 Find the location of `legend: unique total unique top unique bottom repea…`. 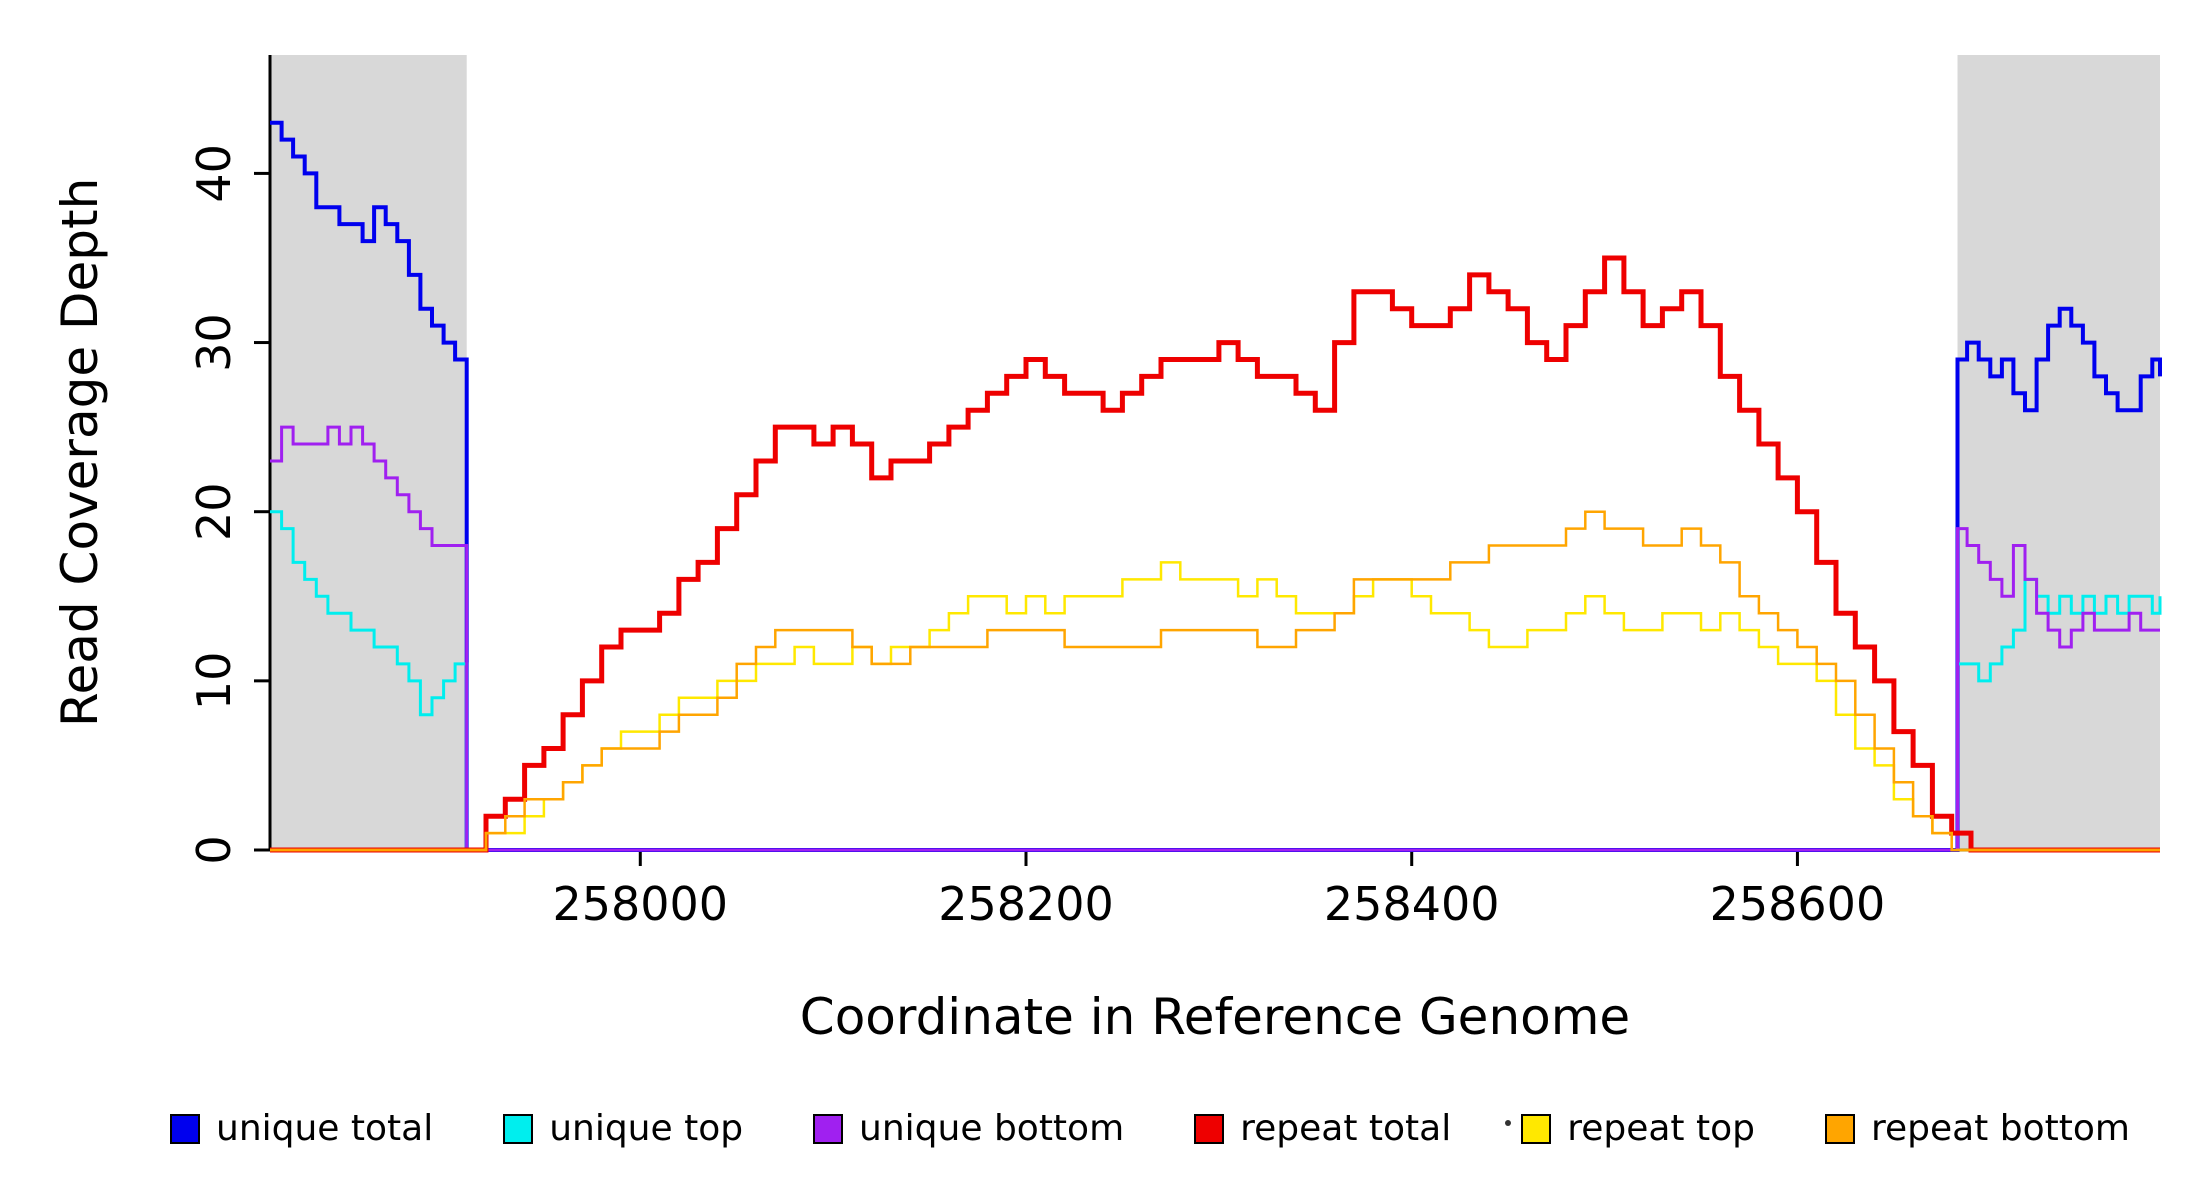

legend: unique total unique top unique bottom repea… is located at coordinates (1150, 1128).